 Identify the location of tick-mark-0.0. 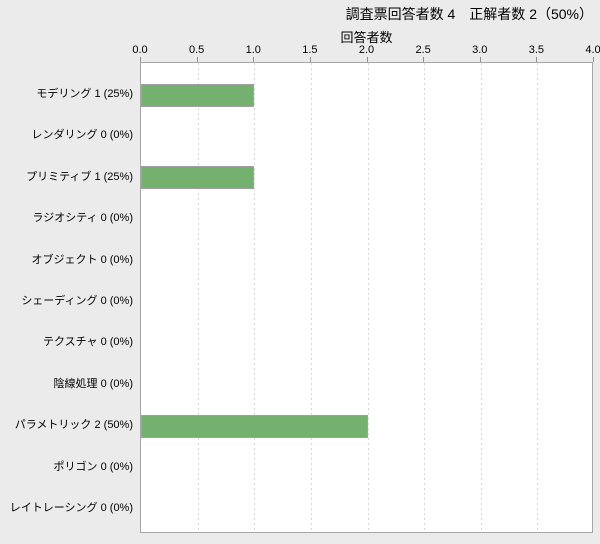
(140, 59).